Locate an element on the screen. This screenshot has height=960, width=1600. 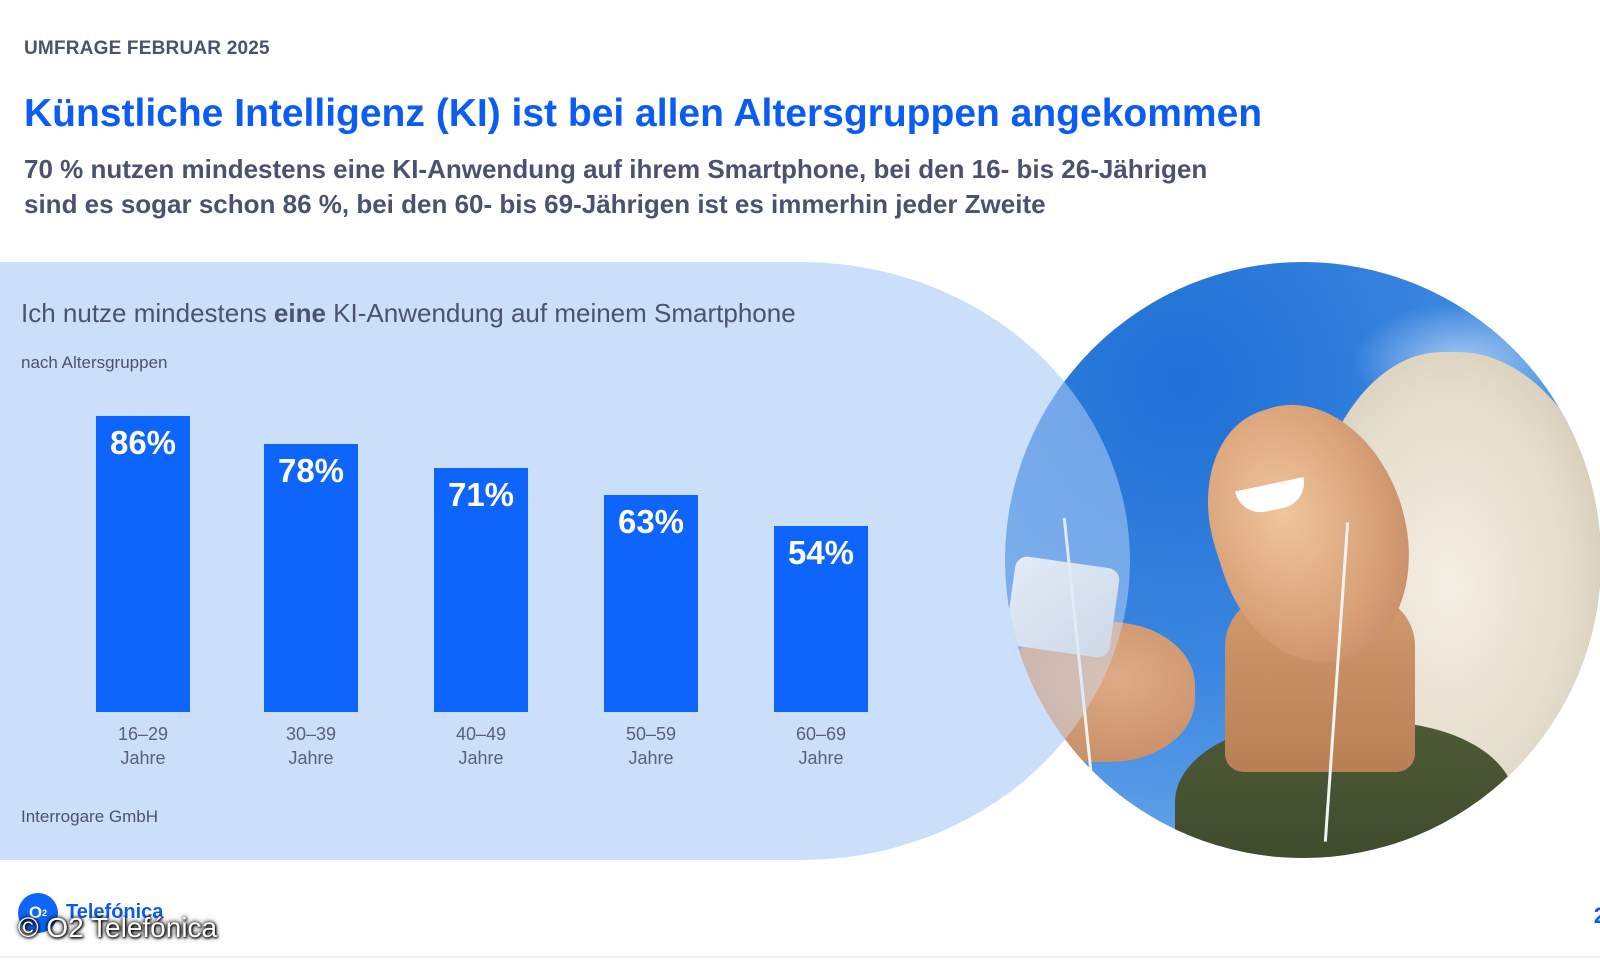
chart-title-pre: Ich nutze mindestens is located at coordinates (147, 313).